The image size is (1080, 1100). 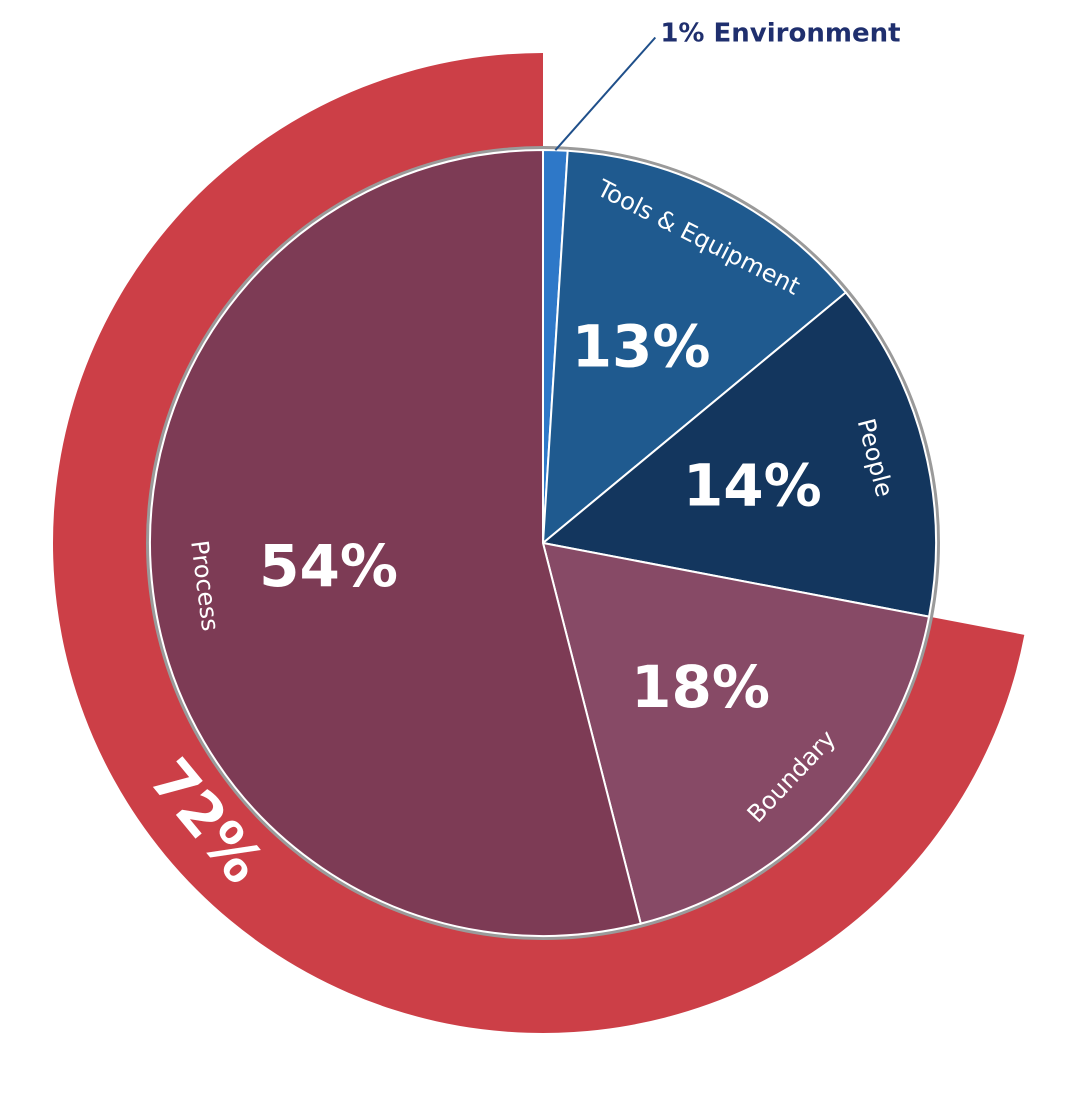 I want to click on outside-label: 1% Environment, so click(x=780, y=33).